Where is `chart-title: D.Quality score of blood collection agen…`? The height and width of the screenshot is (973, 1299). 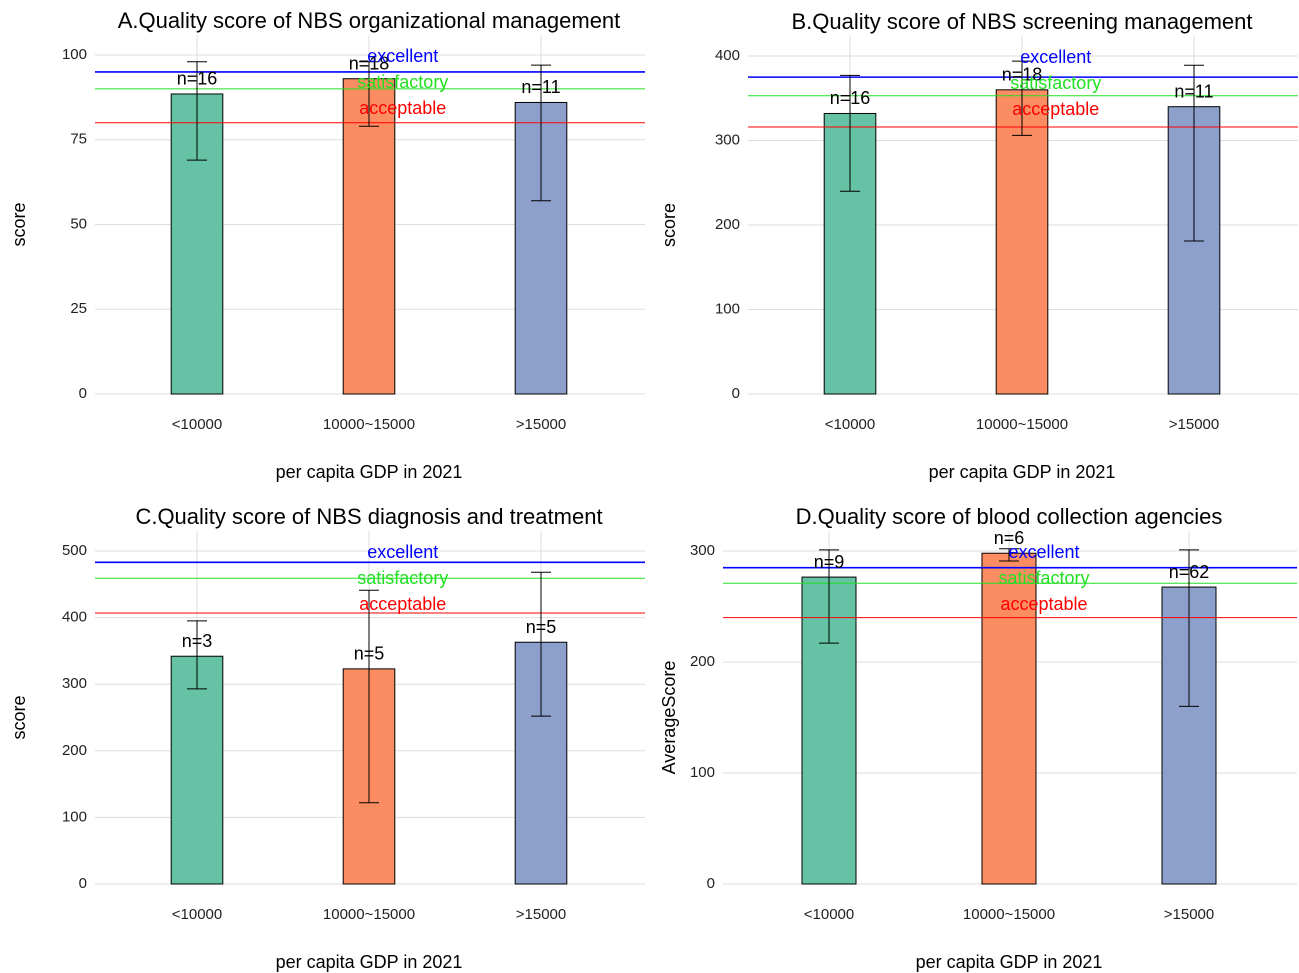 chart-title: D.Quality score of blood collection agen… is located at coordinates (1009, 516).